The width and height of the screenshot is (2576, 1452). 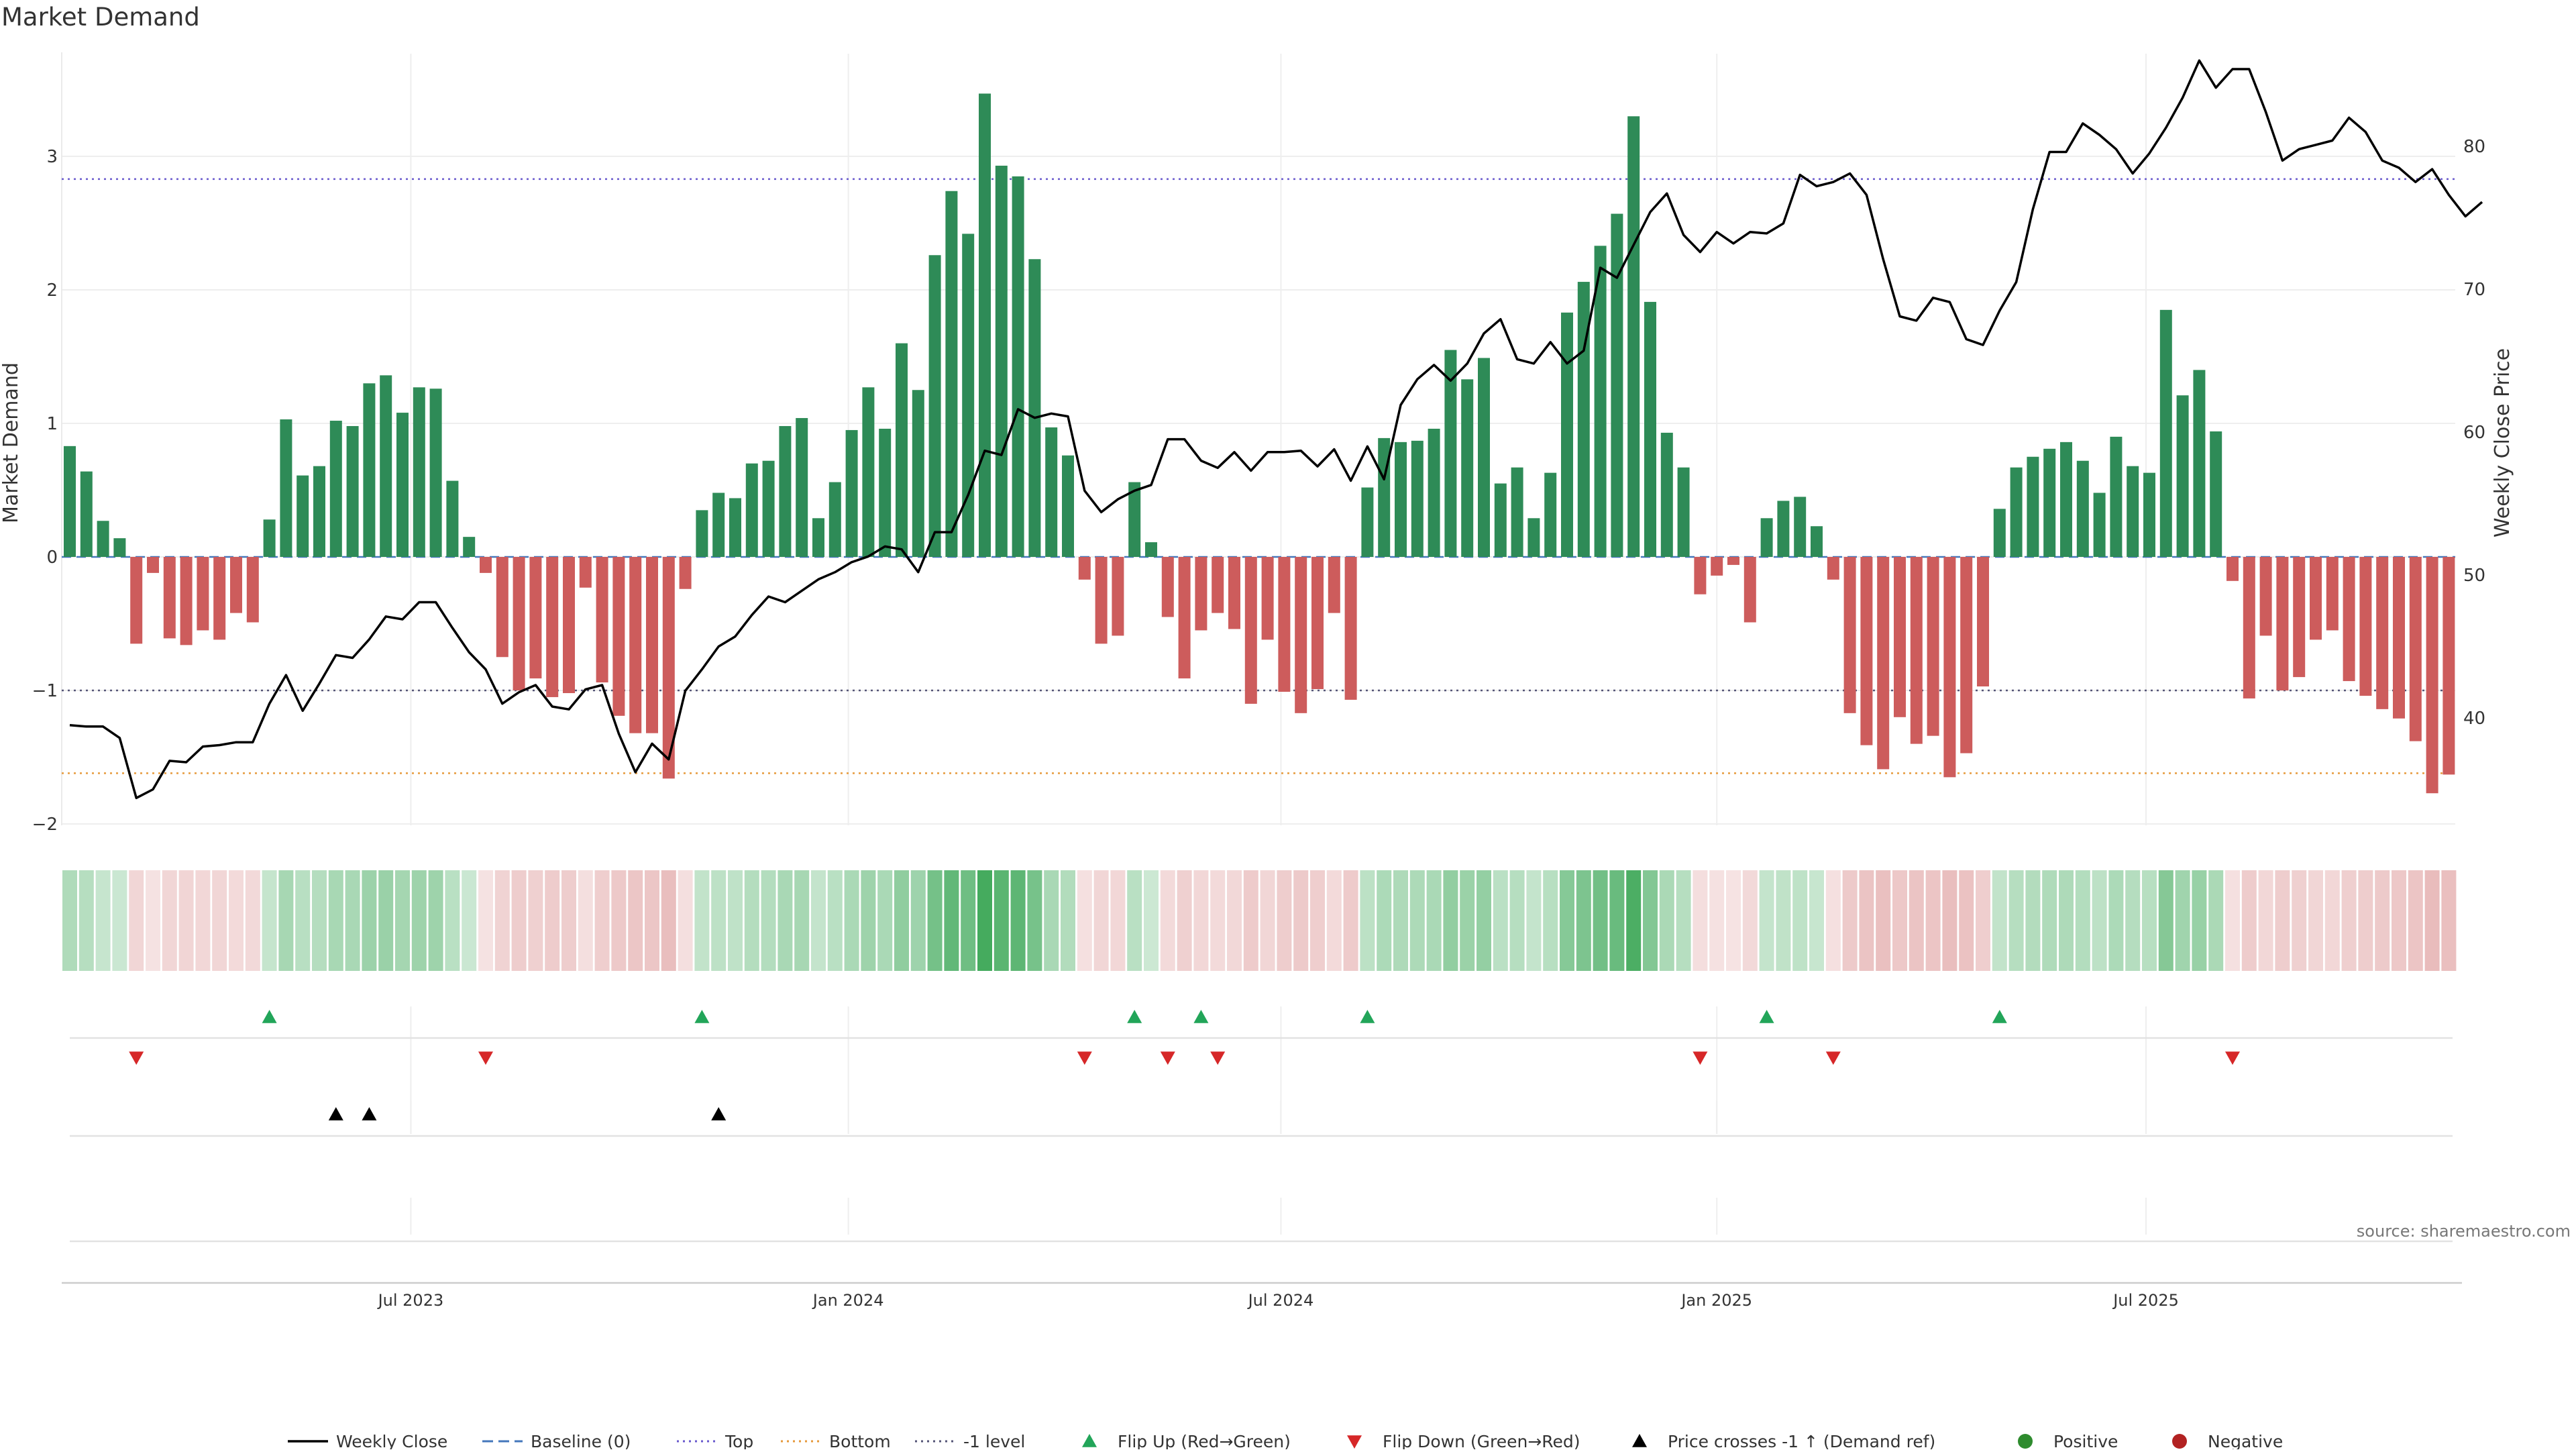 What do you see at coordinates (391, 1440) in the screenshot?
I see `legend-label: Weekly Close` at bounding box center [391, 1440].